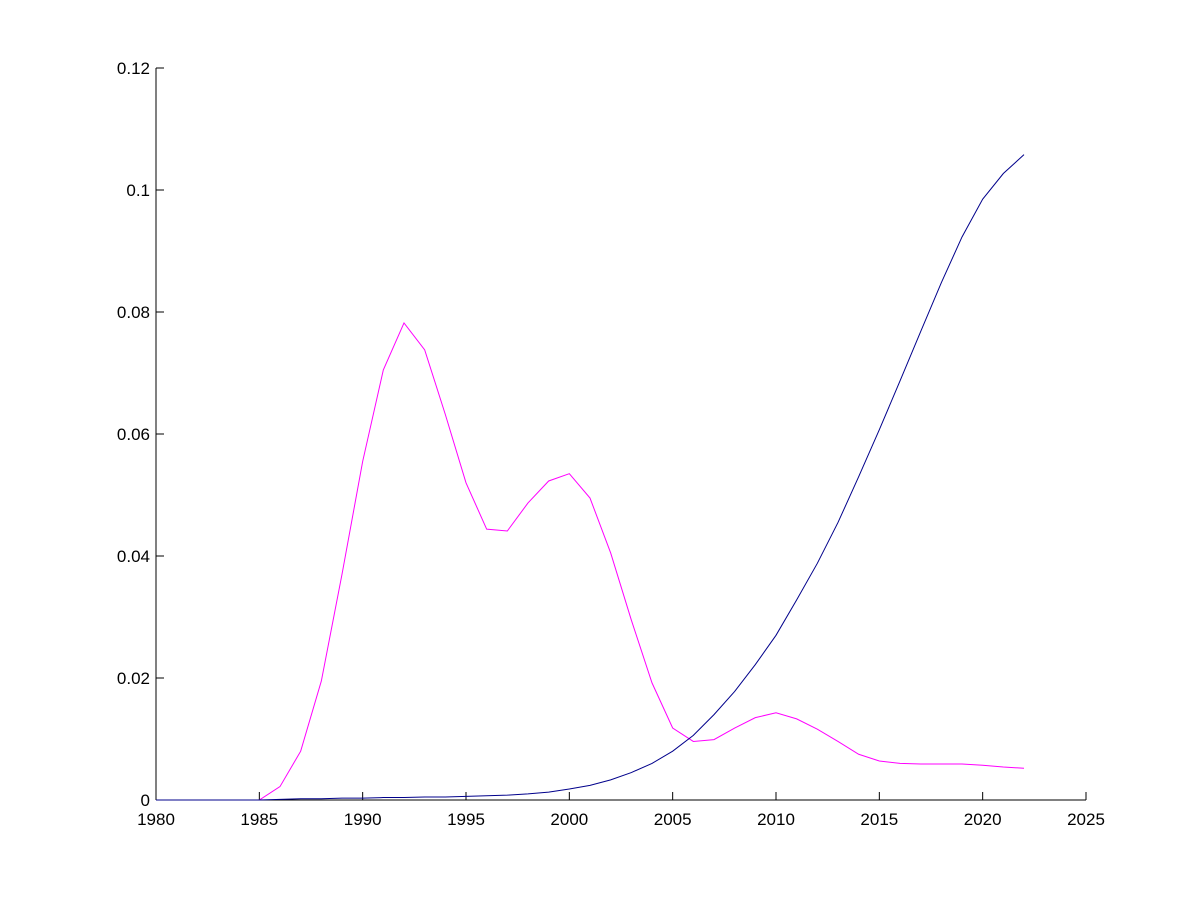 This screenshot has height=905, width=1200. I want to click on x-tick-label: 2010, so click(776, 819).